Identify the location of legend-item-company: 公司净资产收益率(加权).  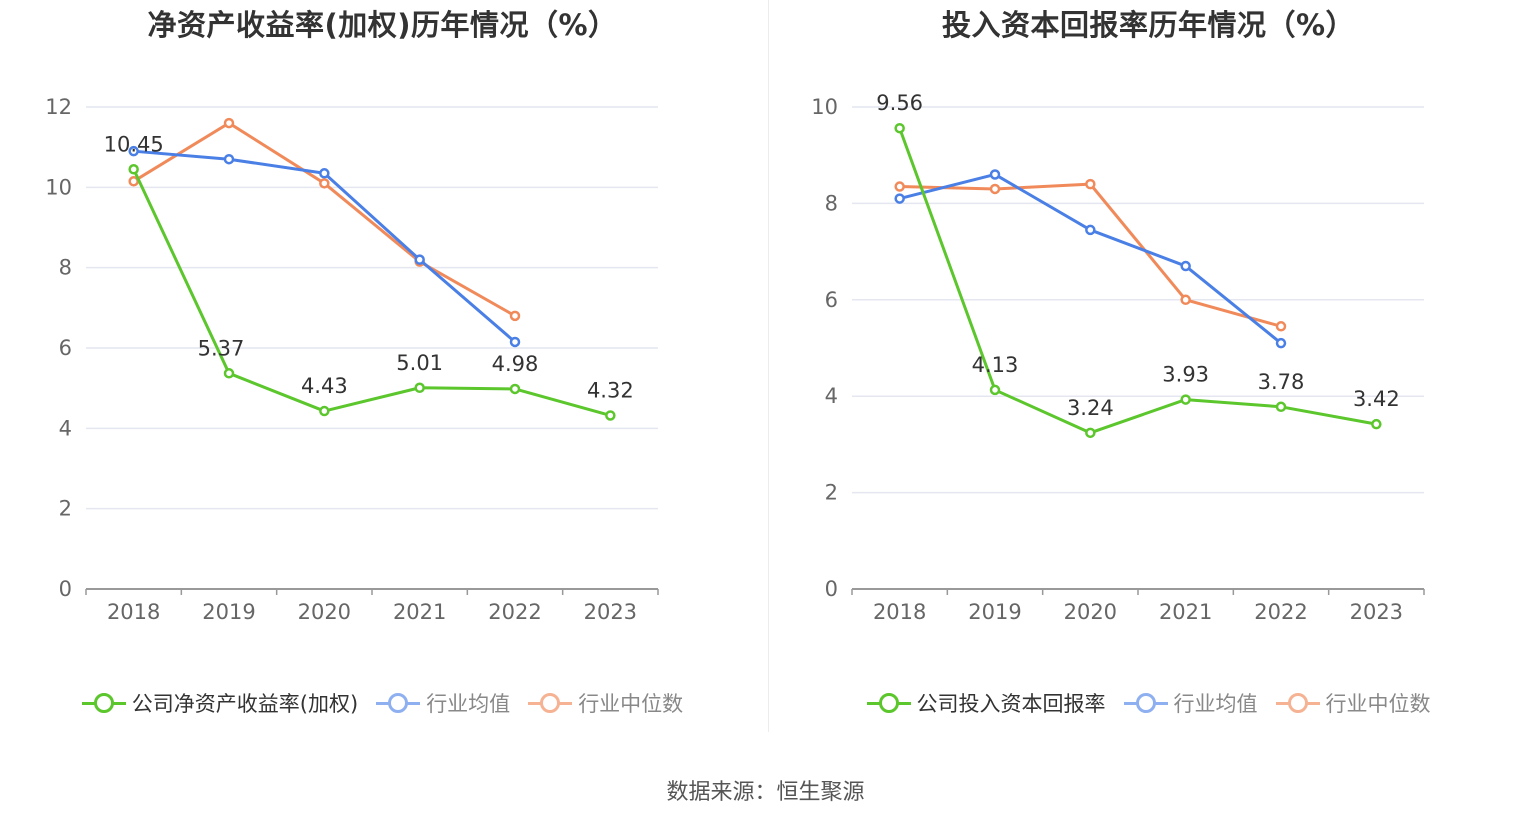
(220, 703).